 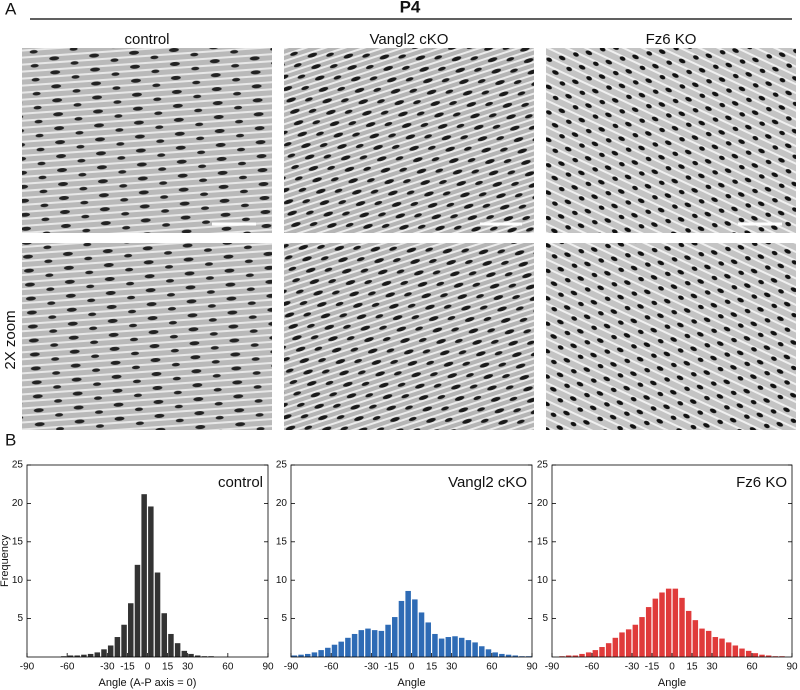 I want to click on y-tick-label: 5, so click(x=284, y=618).